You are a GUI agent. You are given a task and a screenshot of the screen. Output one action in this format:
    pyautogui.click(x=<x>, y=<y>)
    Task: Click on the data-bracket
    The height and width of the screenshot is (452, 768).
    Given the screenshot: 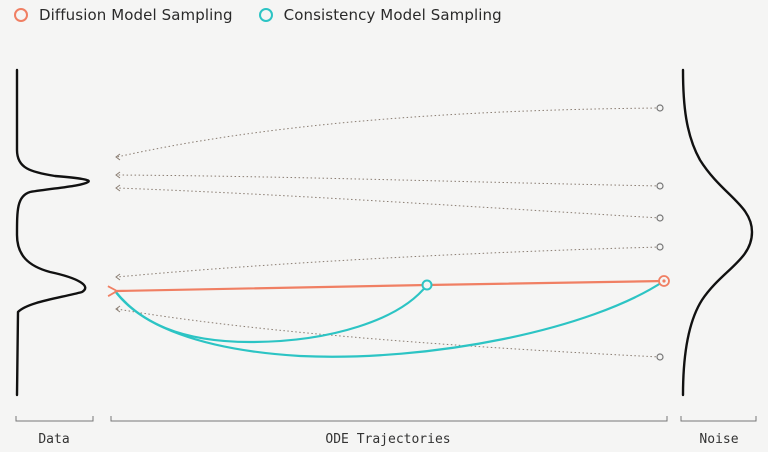 What is the action you would take?
    pyautogui.click(x=54, y=419)
    